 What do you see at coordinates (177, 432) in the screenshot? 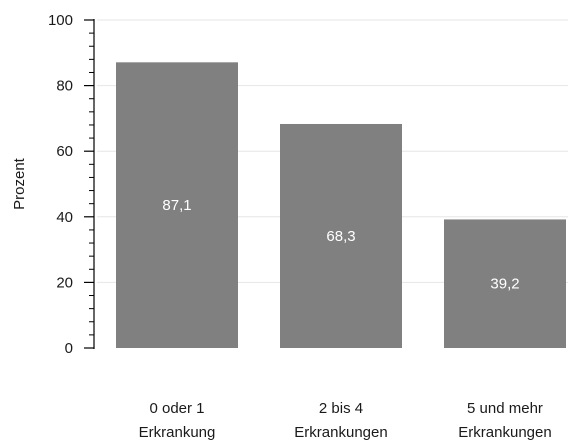
I see `category-label-1-line-2: Erkrankung` at bounding box center [177, 432].